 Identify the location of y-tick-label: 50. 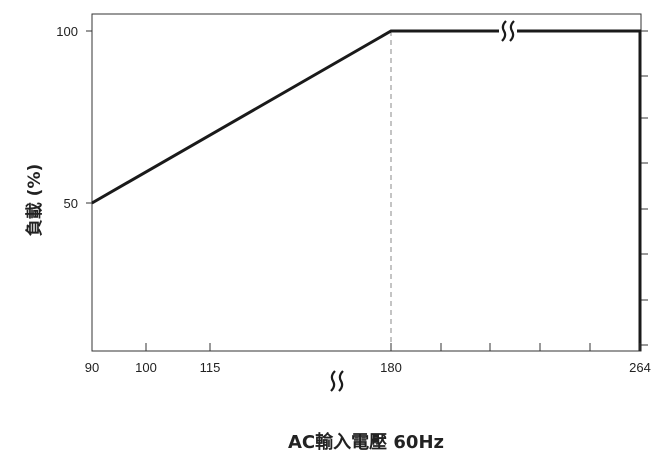
(71, 203).